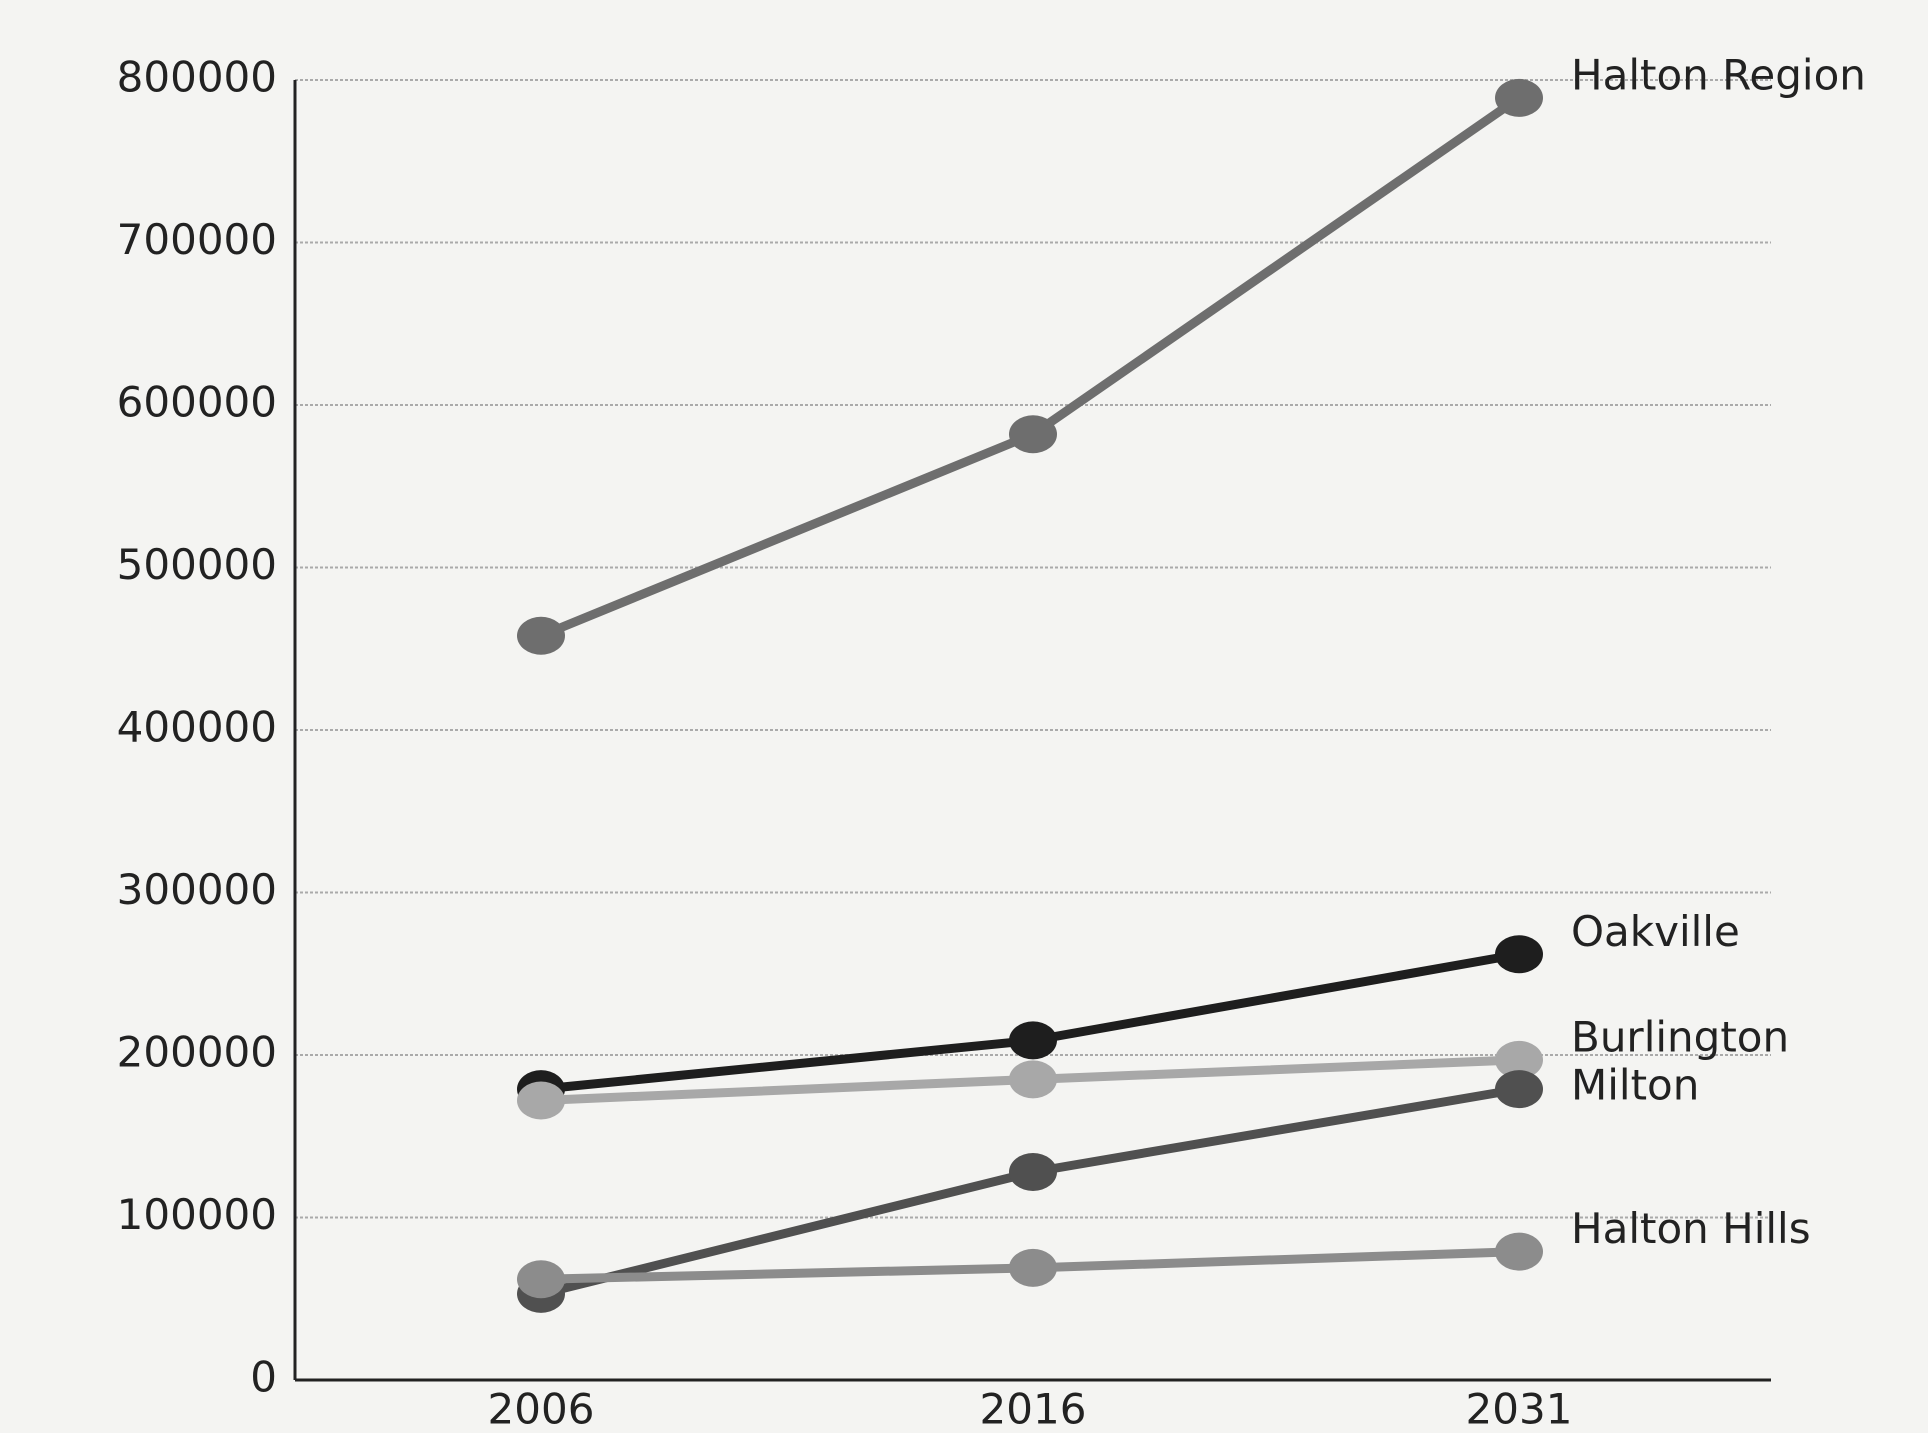  What do you see at coordinates (197, 564) in the screenshot?
I see `y-tick-label: 500000` at bounding box center [197, 564].